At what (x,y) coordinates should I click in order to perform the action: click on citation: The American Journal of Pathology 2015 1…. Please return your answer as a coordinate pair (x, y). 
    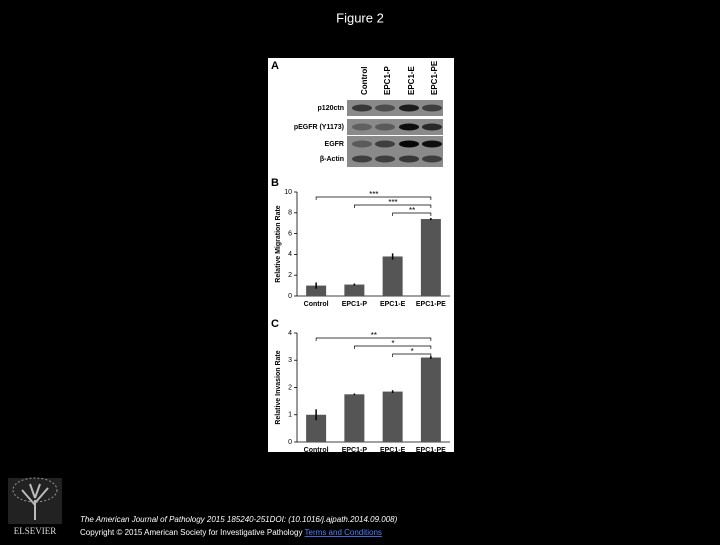
    Looking at the image, I should click on (239, 519).